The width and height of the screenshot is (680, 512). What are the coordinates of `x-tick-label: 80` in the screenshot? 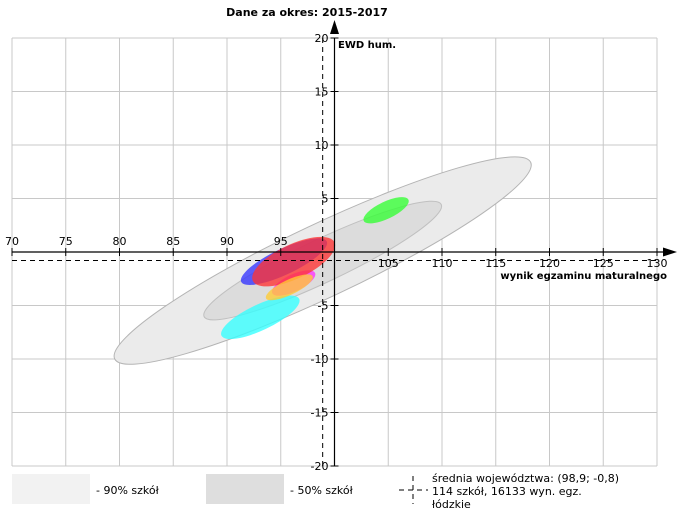 It's located at (120, 241).